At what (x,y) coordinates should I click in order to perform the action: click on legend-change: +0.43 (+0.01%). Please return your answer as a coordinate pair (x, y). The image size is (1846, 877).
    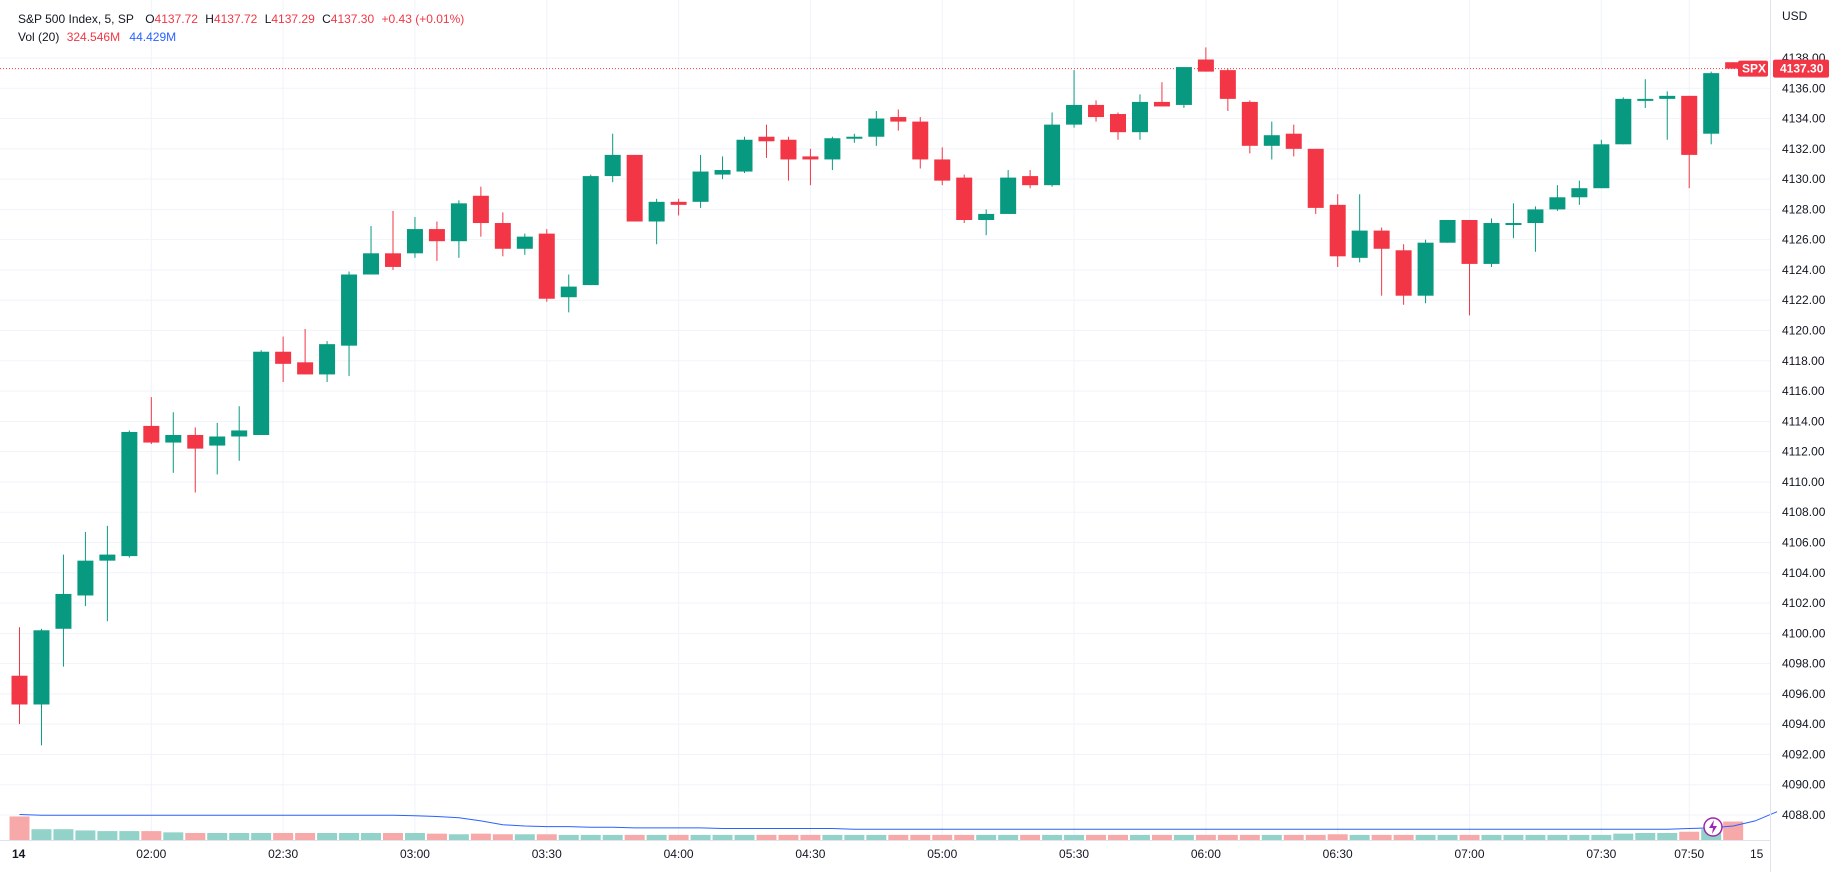
    Looking at the image, I should click on (423, 19).